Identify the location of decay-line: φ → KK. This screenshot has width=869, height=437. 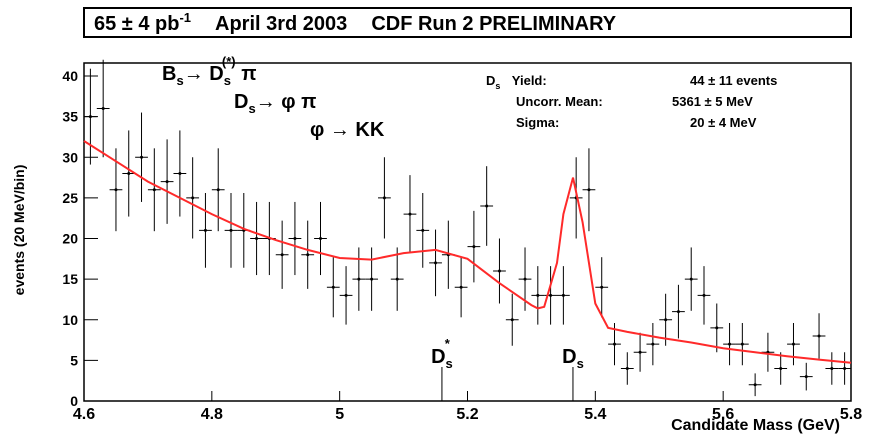
(347, 130).